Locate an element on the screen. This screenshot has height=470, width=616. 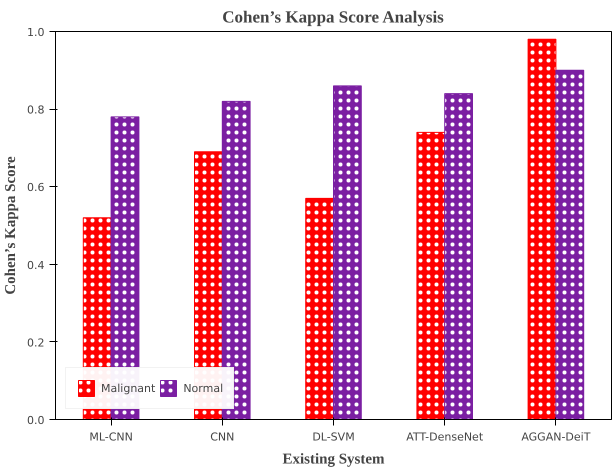
chart-title: Cohen’s Kappa Score Analysis is located at coordinates (333, 17).